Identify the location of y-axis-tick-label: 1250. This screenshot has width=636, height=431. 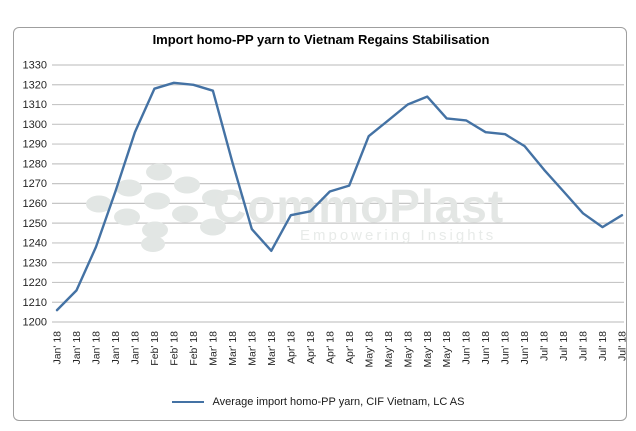
(35, 224).